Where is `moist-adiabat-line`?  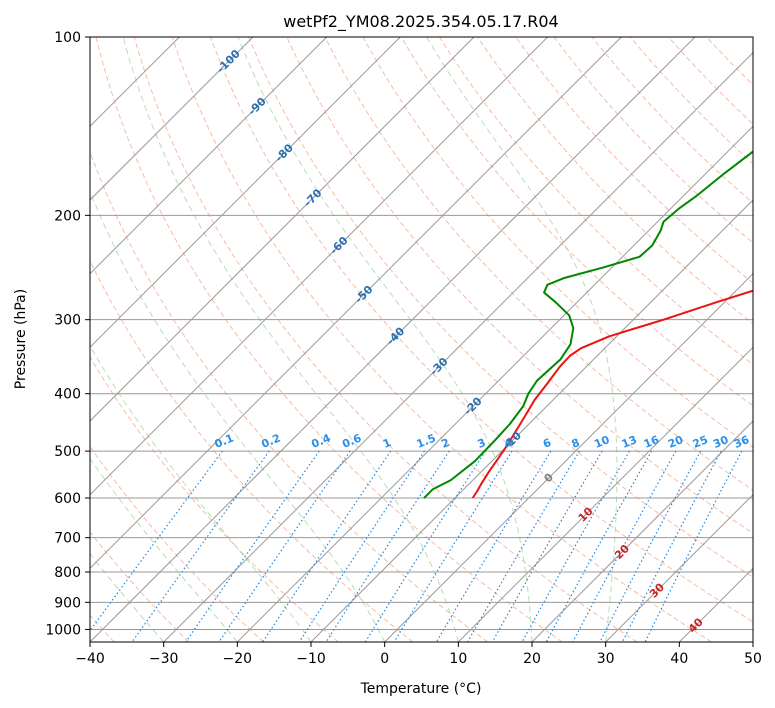 moist-adiabat-line is located at coordinates (164, 549).